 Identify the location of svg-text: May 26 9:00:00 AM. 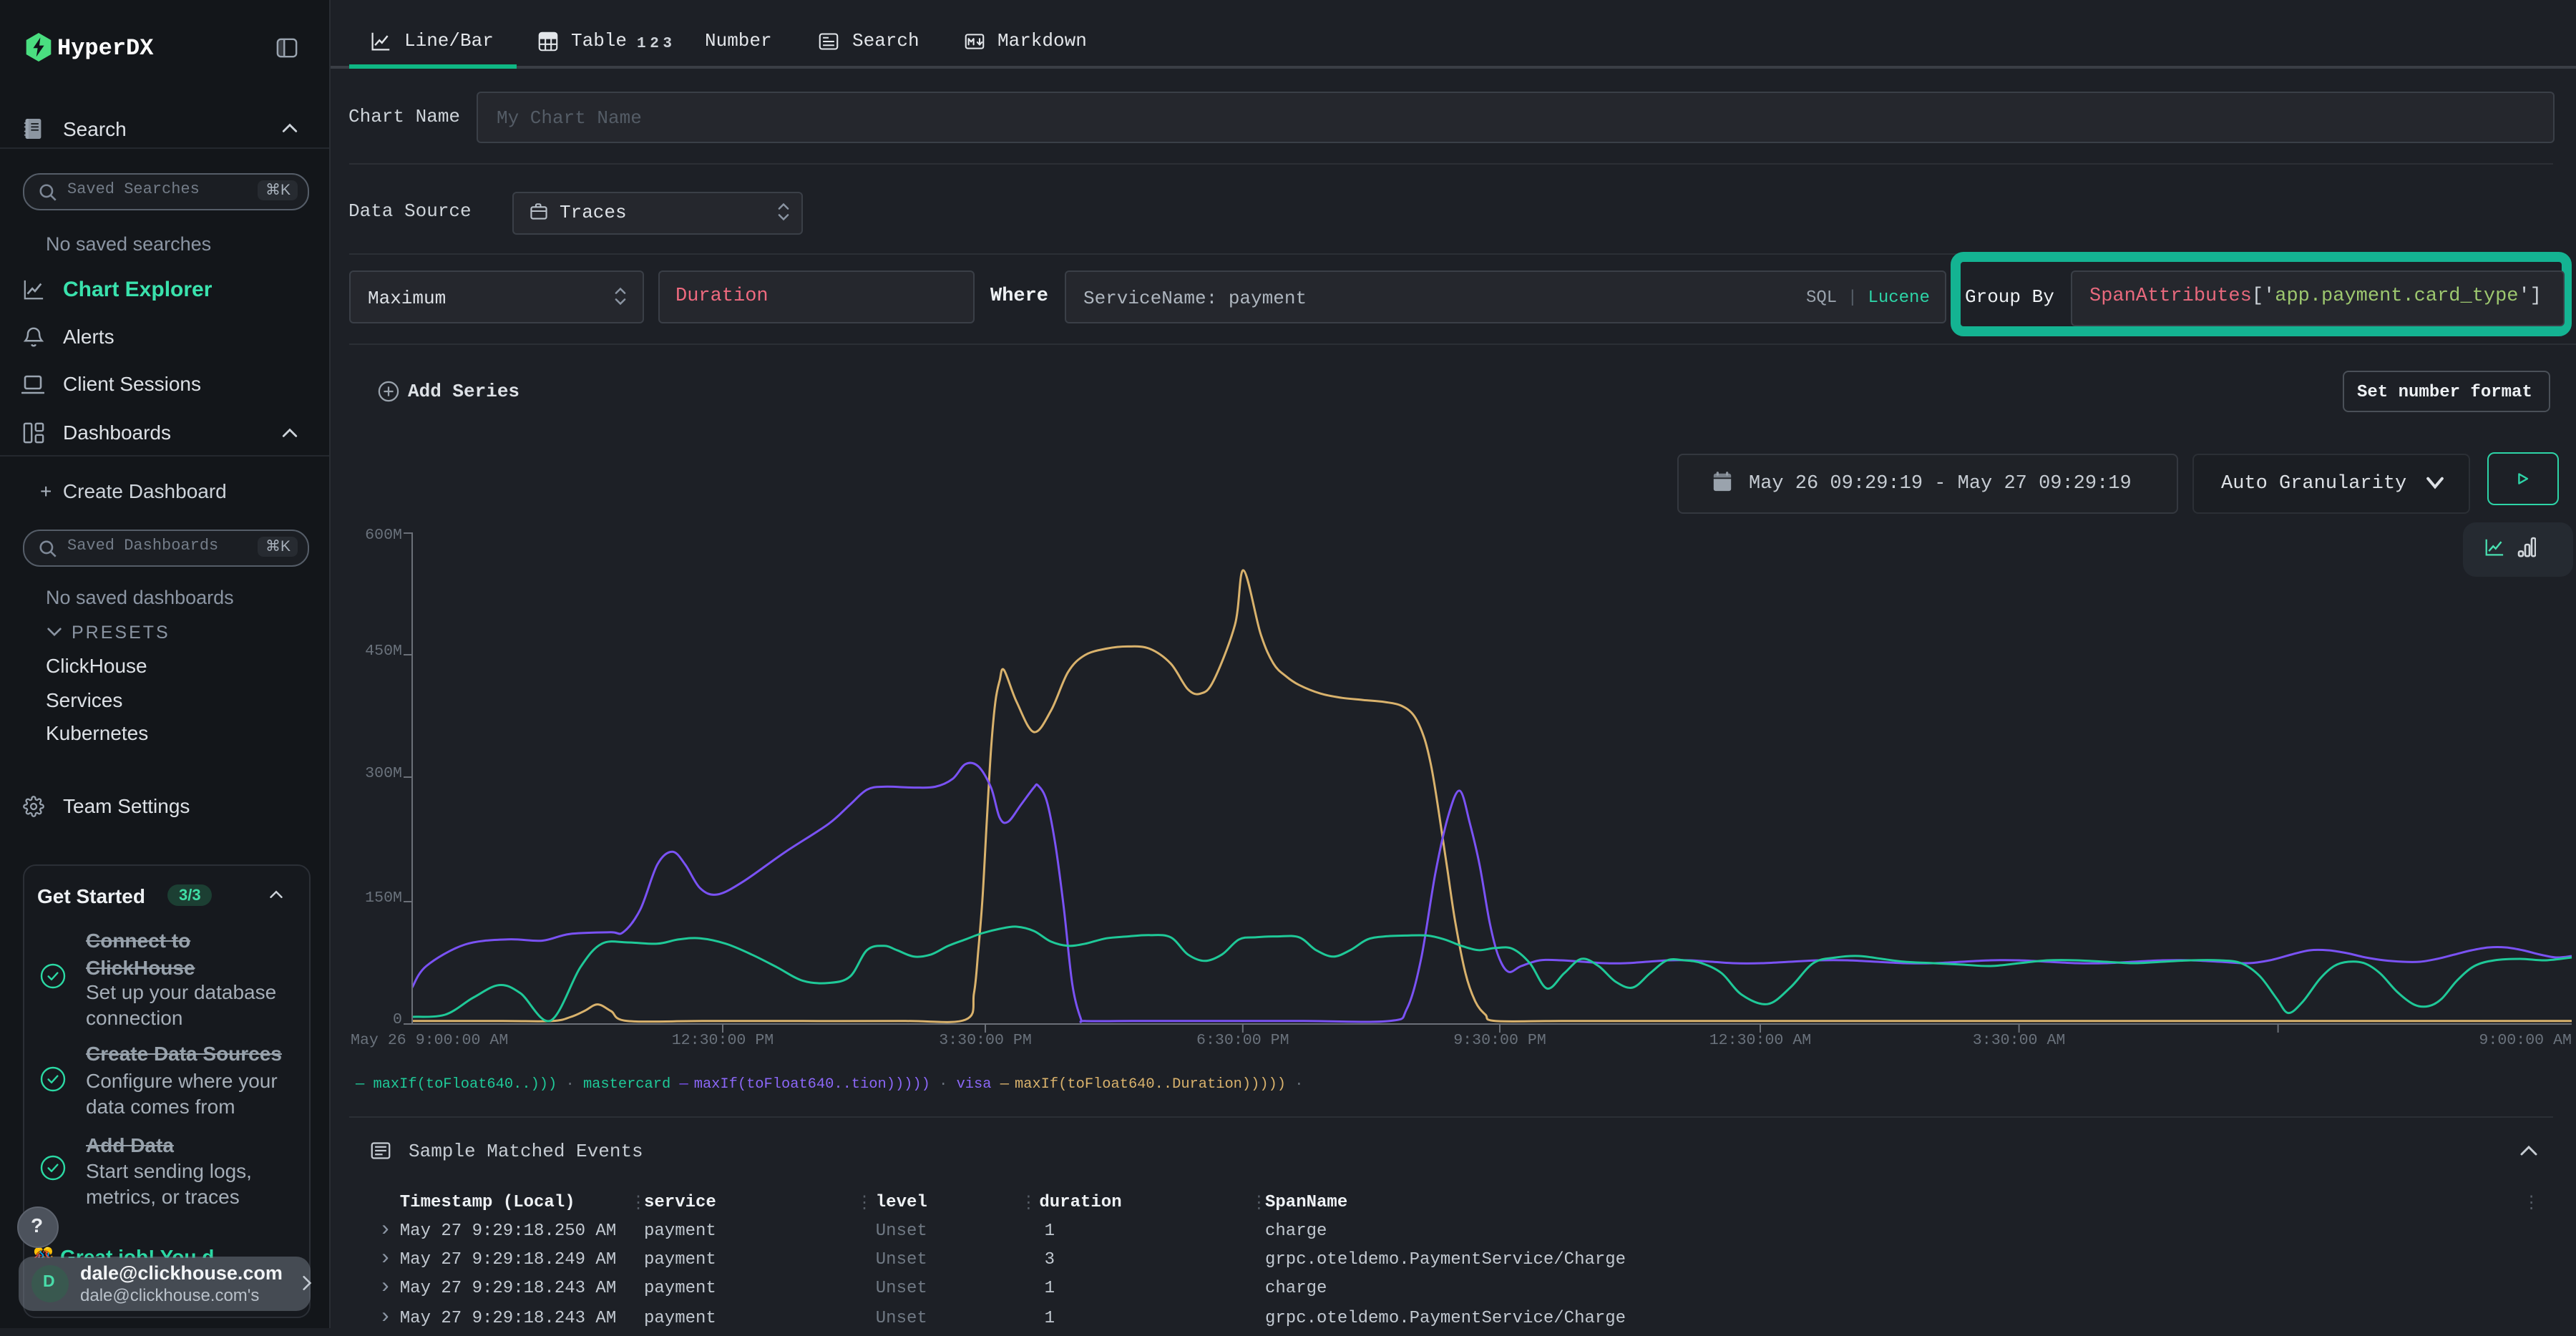
(429, 1040).